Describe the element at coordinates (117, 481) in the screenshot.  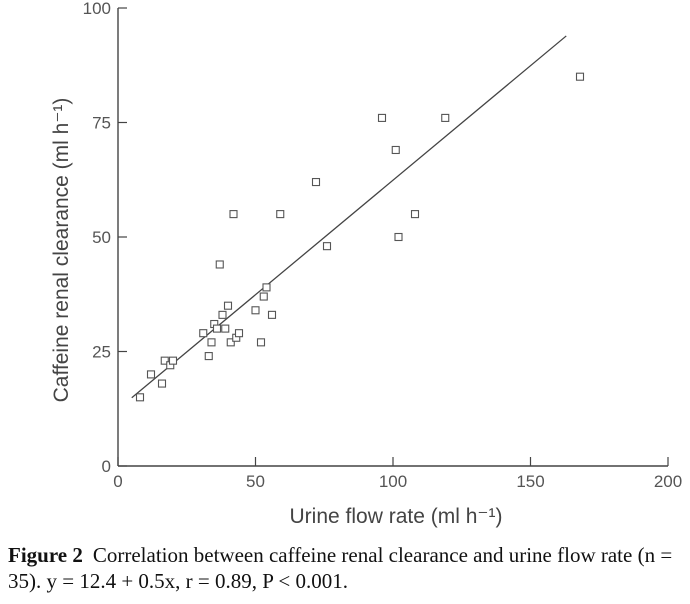
I see `x-tick-label: 0` at that location.